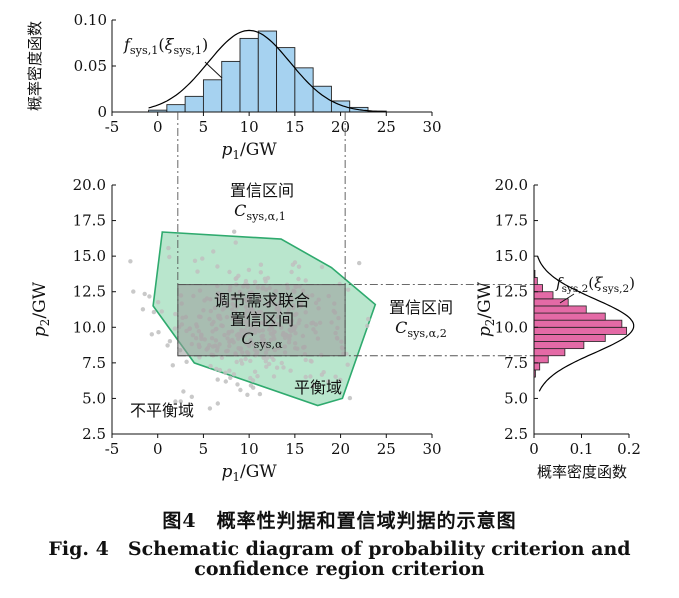 This screenshot has width=679, height=598. What do you see at coordinates (340, 127) in the screenshot?
I see `top-hist-x-tick-label: 20` at bounding box center [340, 127].